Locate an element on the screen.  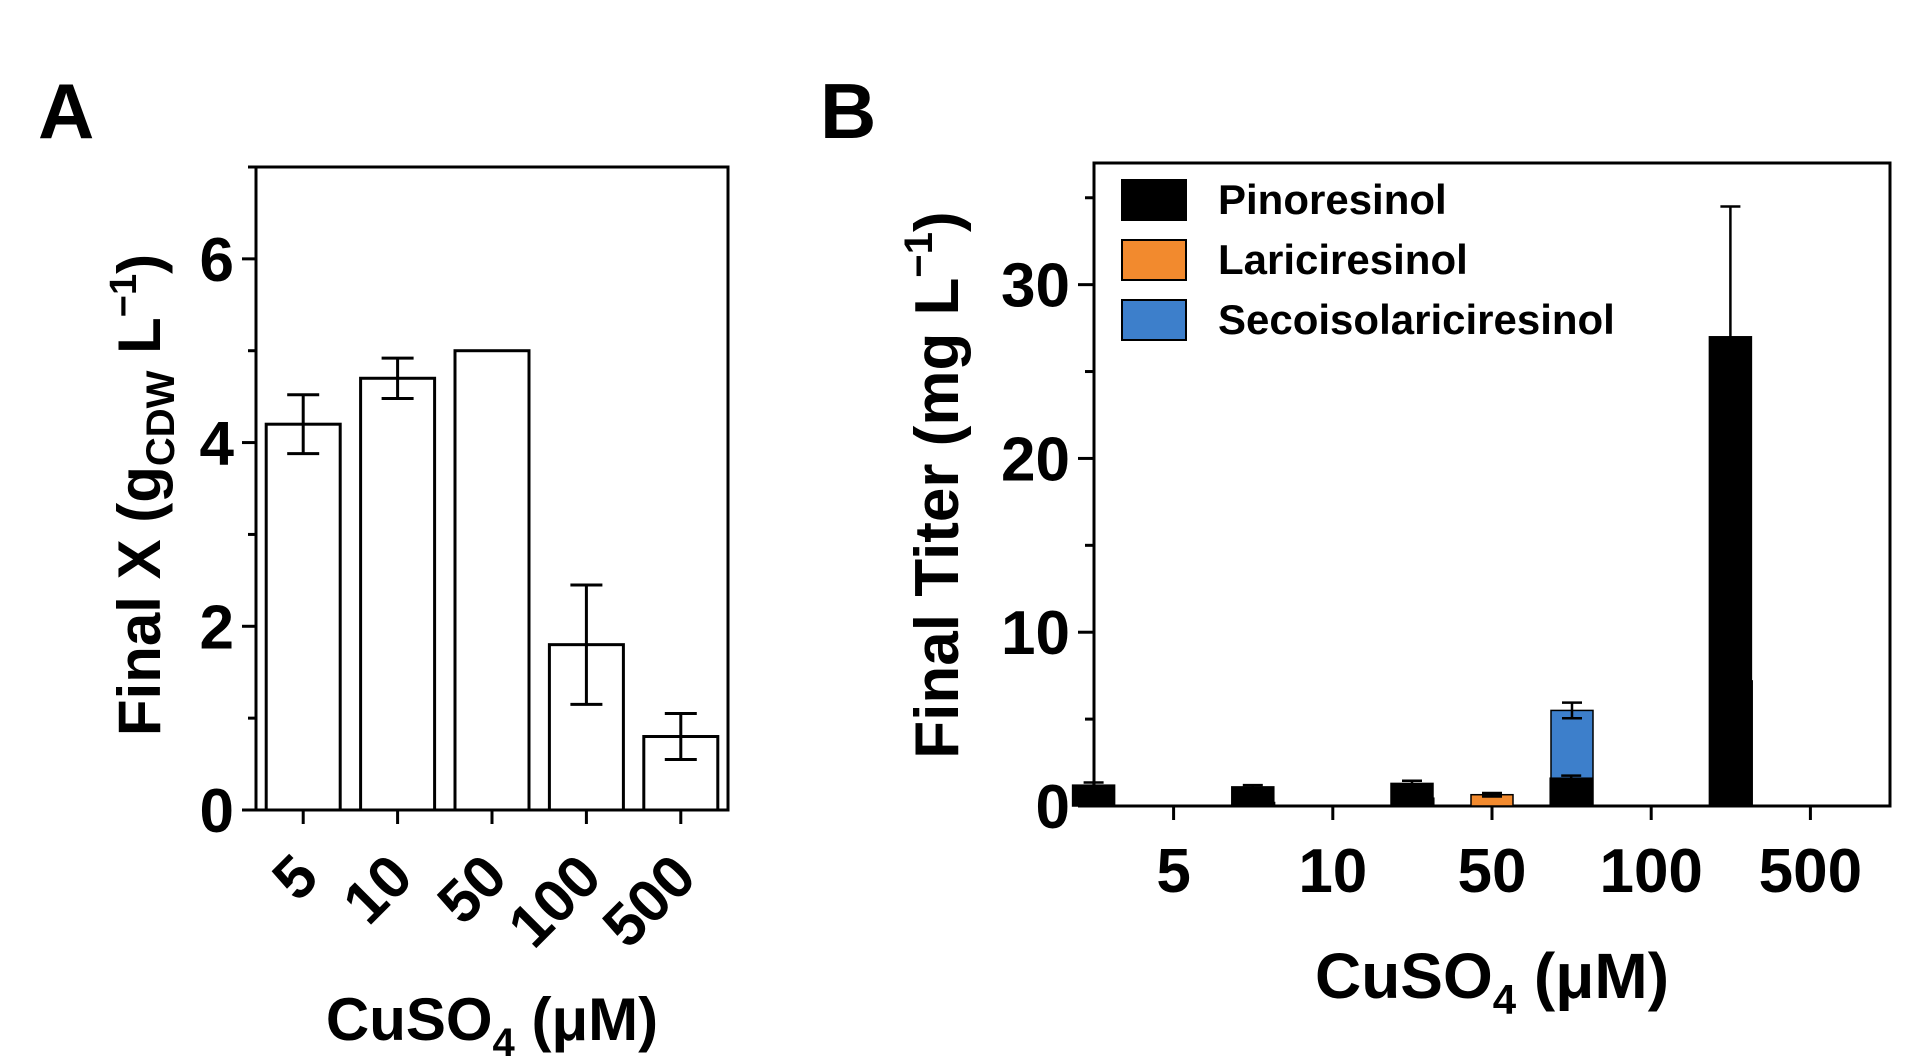
panel-b-x-axis-title: CuSO4 (μM) is located at coordinates (1492, 981).